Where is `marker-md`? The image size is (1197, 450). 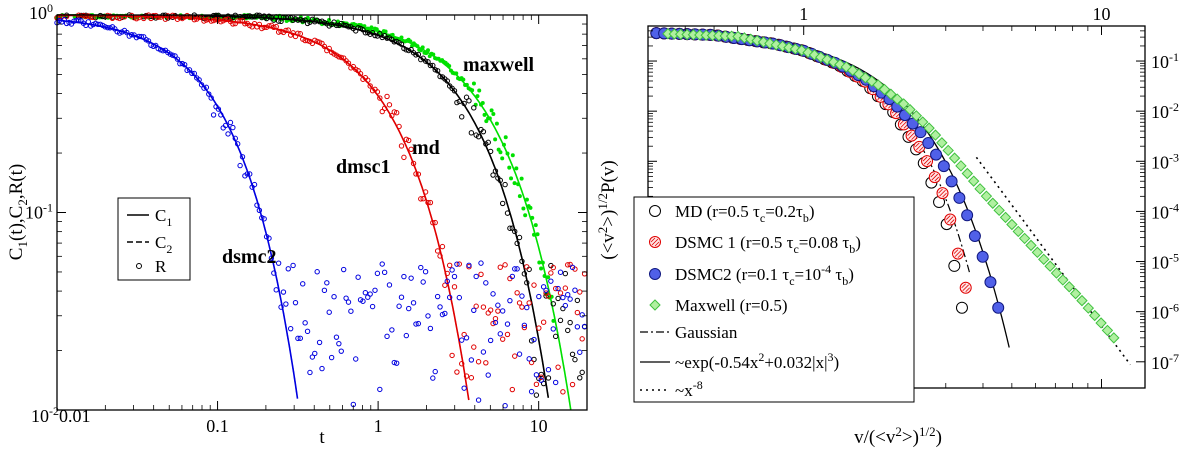
marker-md is located at coordinates (961, 307).